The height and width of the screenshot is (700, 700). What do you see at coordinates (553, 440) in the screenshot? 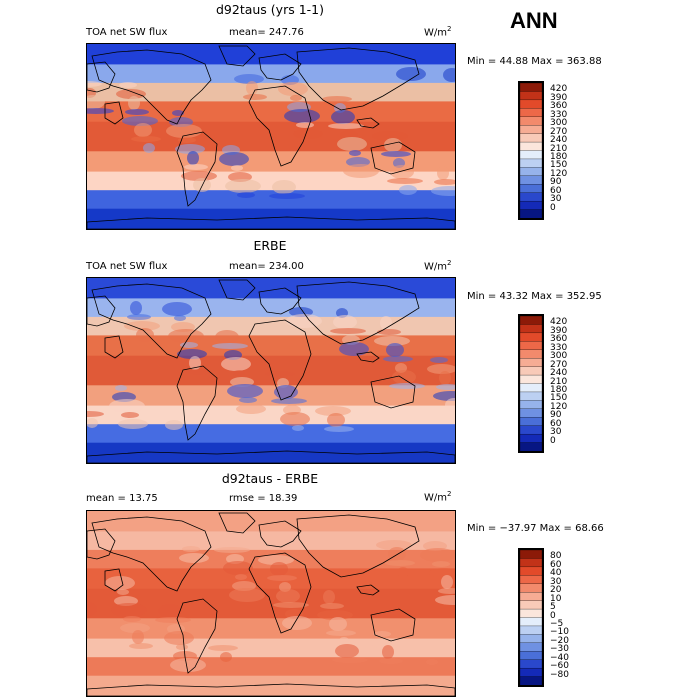
I see `colorbar-tick-label: 0` at bounding box center [553, 440].